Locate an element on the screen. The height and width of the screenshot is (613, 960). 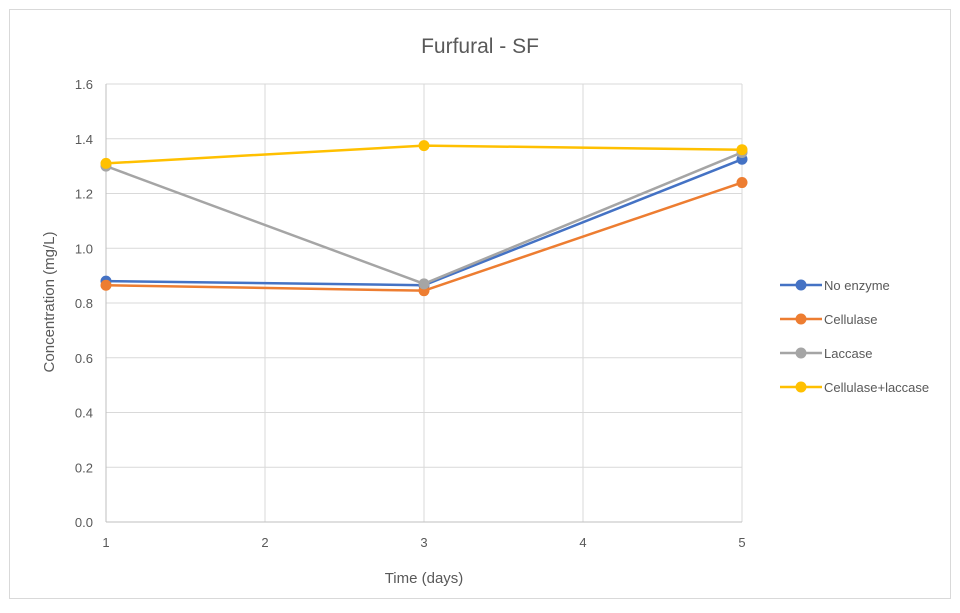
y-tick-label: 0.6 is located at coordinates (84, 358).